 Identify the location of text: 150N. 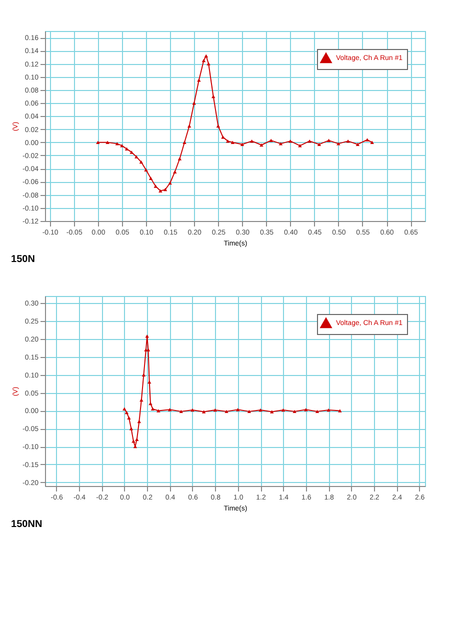
(23, 259).